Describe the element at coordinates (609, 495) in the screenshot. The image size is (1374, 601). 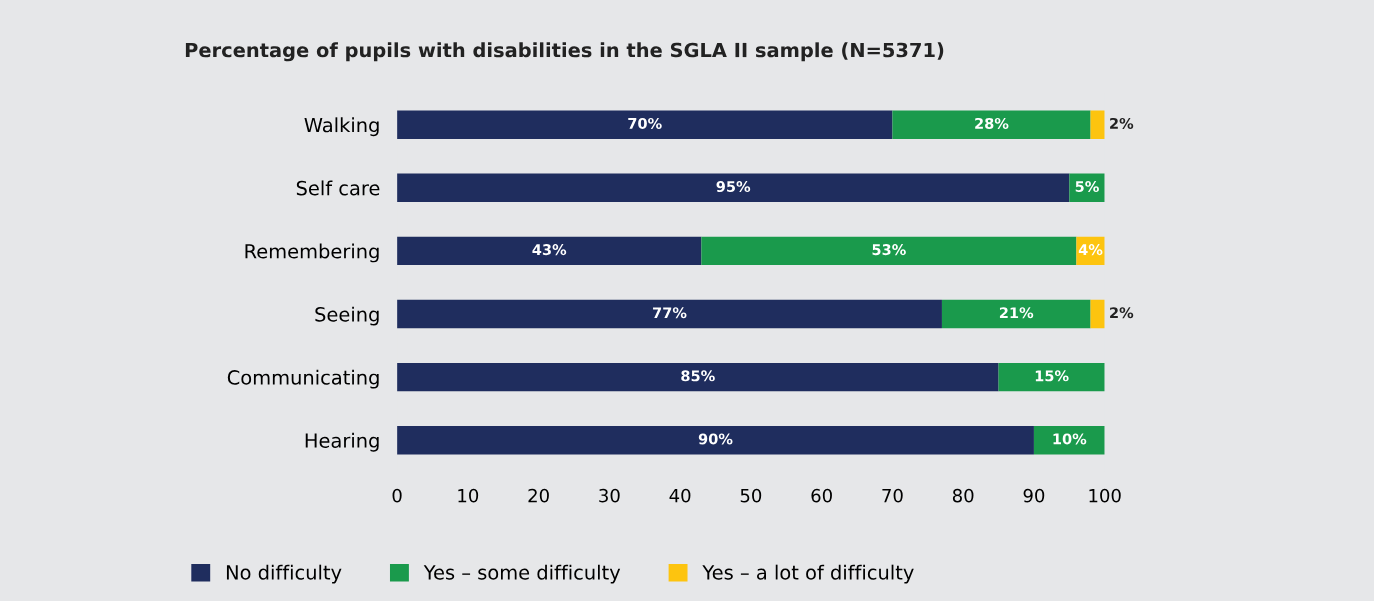
I see `x-tick-label: 30` at that location.